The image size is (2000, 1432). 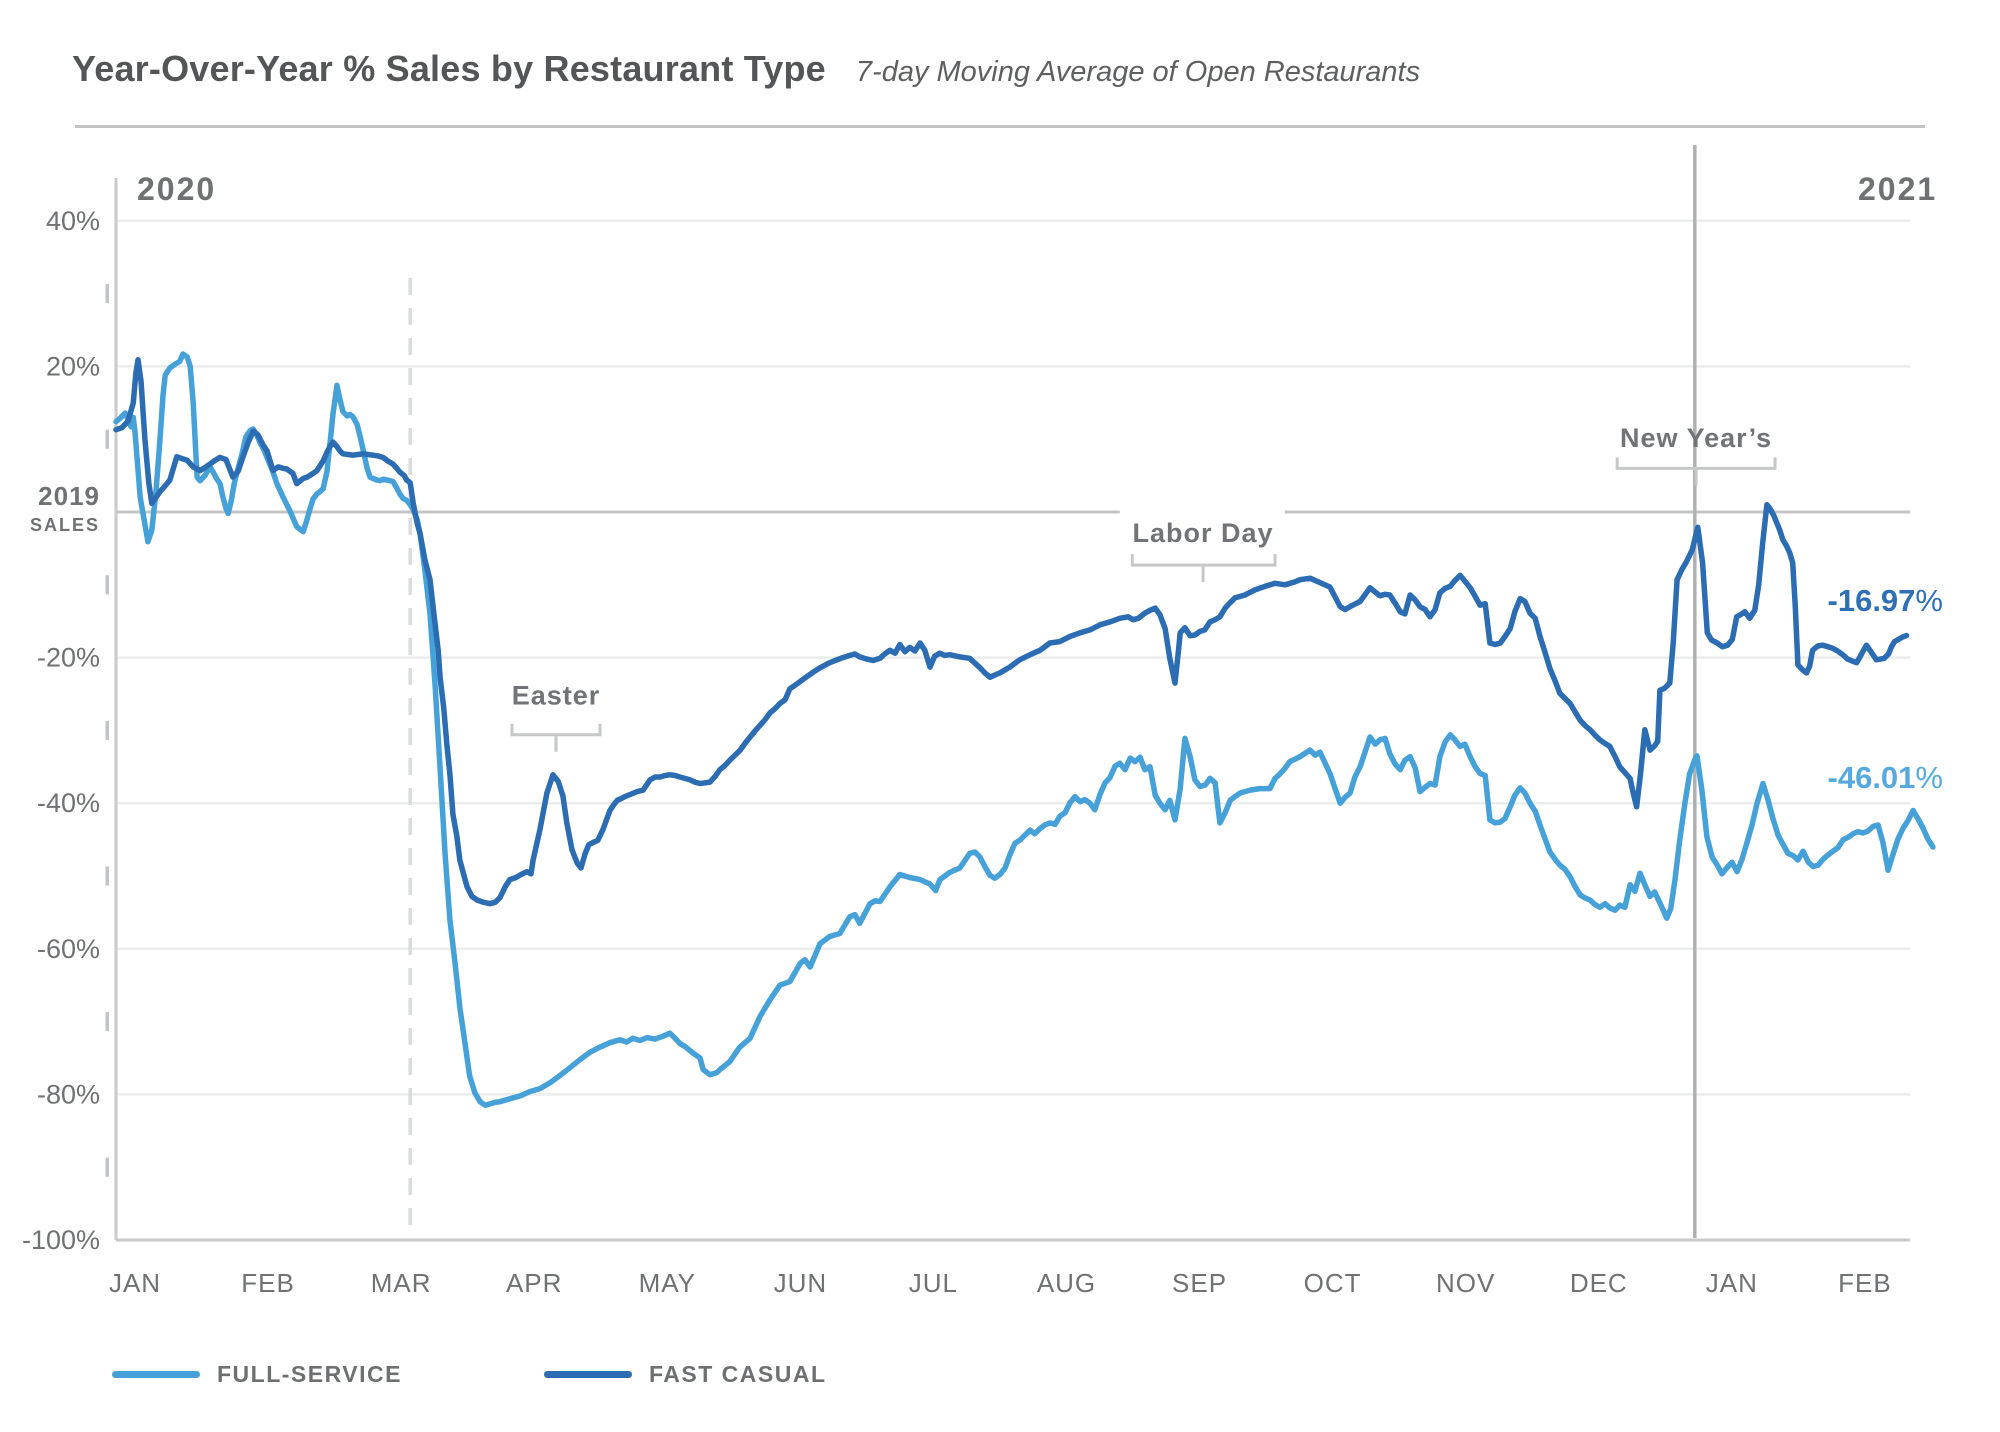 What do you see at coordinates (73, 366) in the screenshot?
I see `y-axis-tick-label: 20%` at bounding box center [73, 366].